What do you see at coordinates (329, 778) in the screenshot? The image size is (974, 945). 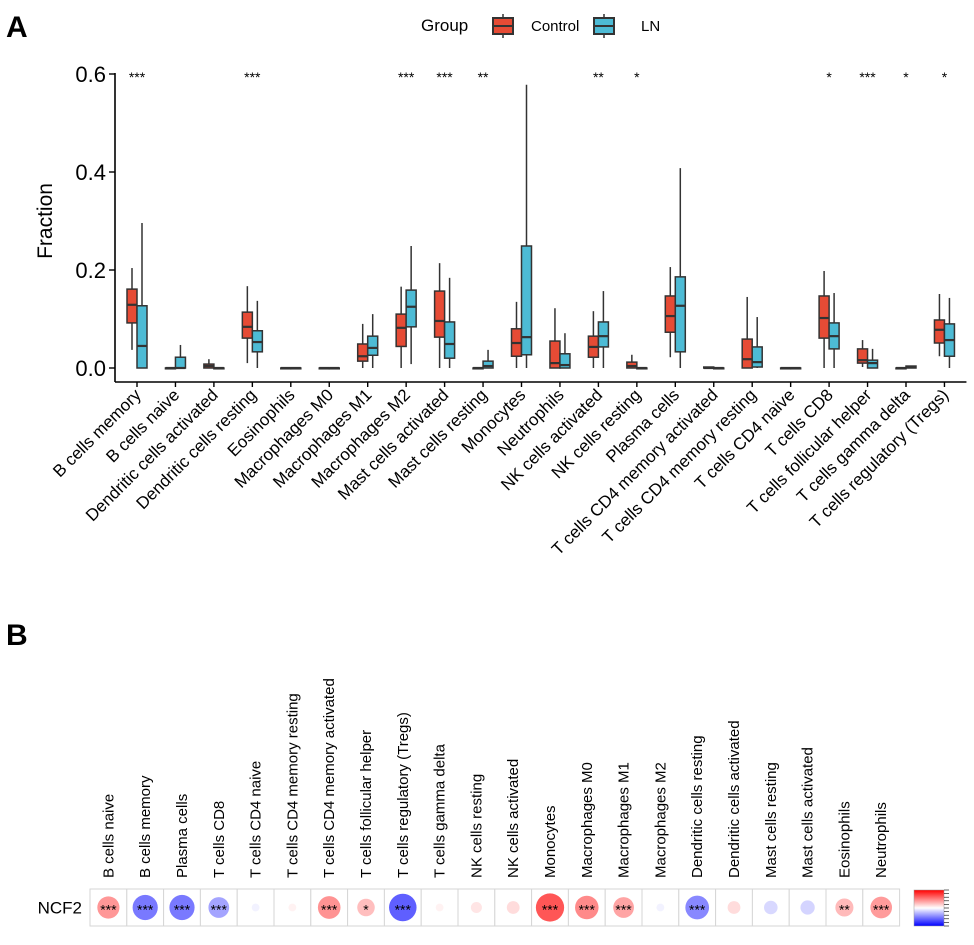 I see `column-label: T cells CD4 memory activated` at bounding box center [329, 778].